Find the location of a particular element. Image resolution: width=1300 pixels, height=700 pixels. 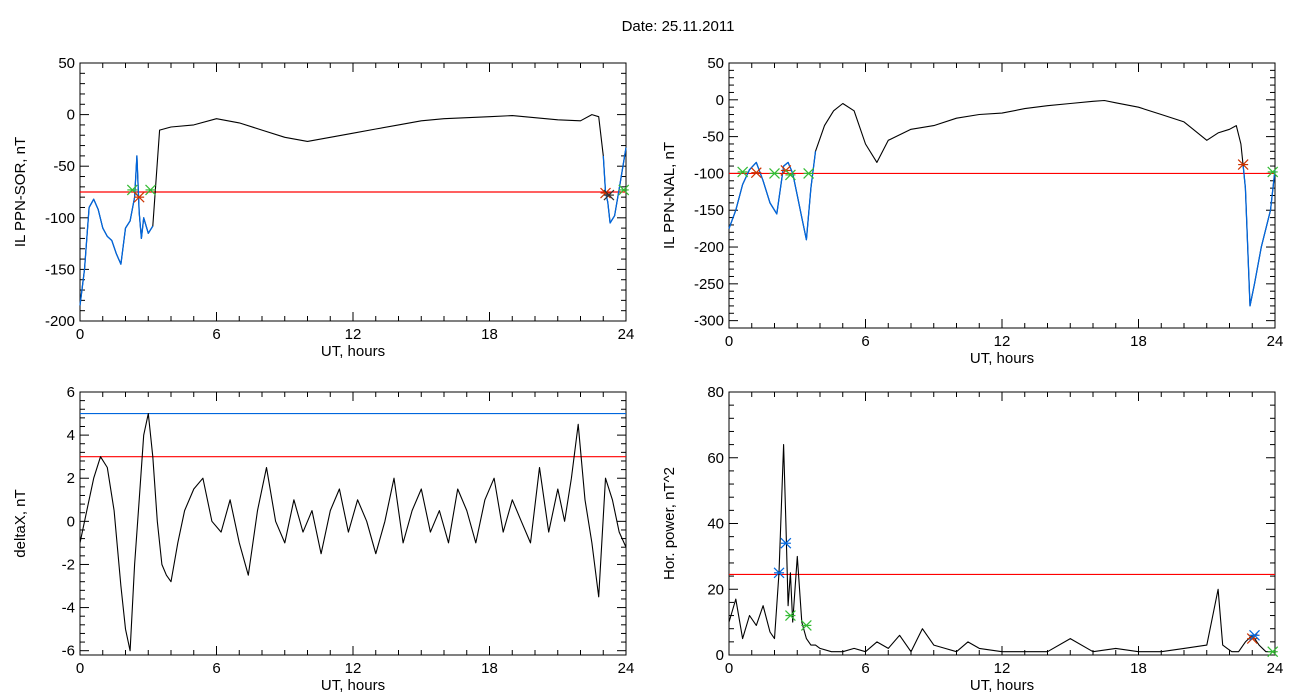

y-axis-title: IL PPN-NAL, nT is located at coordinates (669, 195).